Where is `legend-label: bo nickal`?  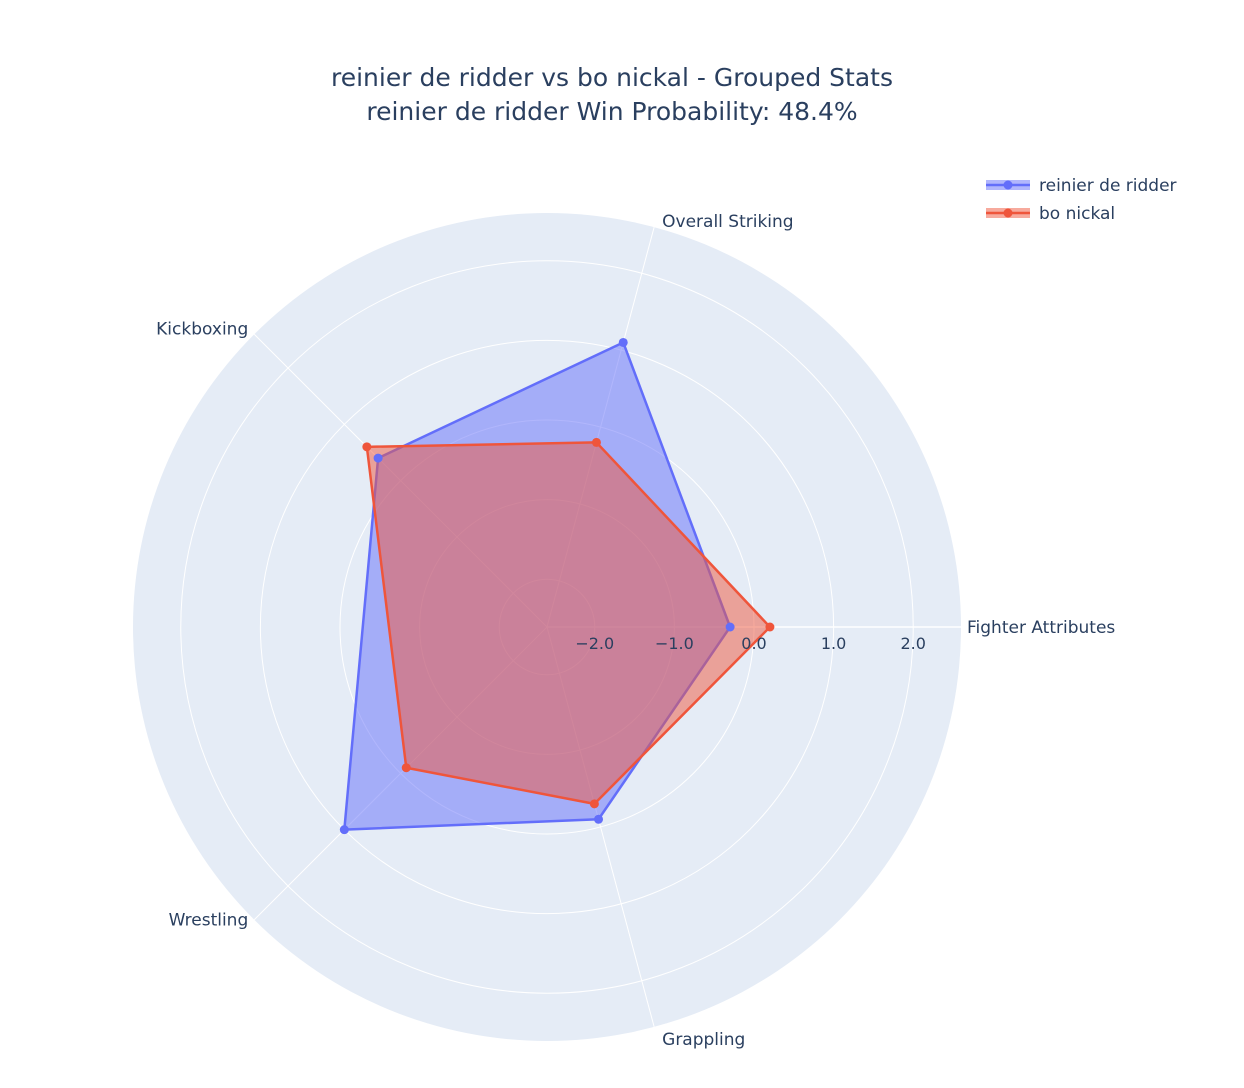
legend-label: bo nickal is located at coordinates (1077, 214).